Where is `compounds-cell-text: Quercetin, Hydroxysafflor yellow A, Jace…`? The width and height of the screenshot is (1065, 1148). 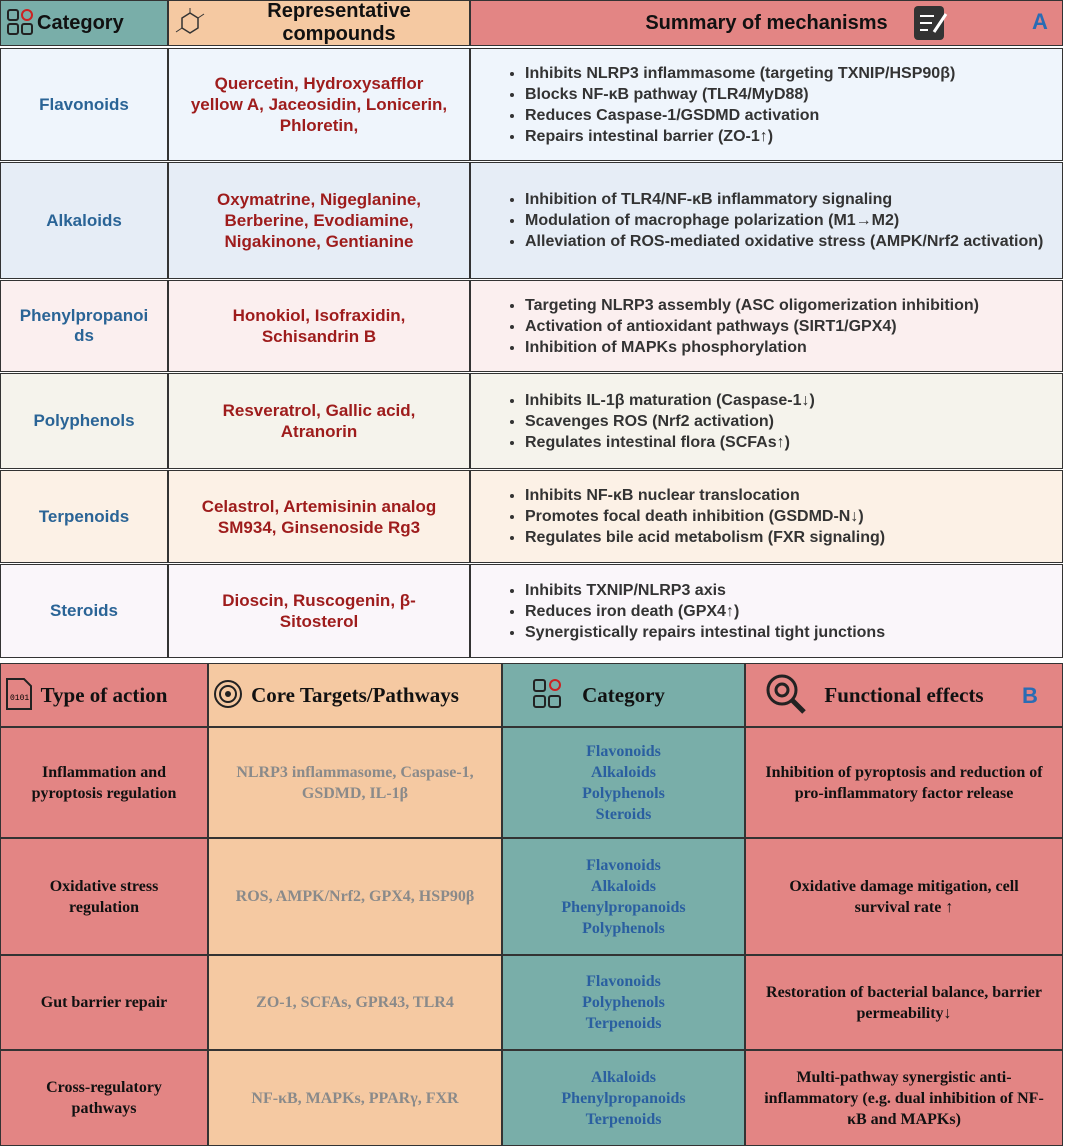 compounds-cell-text: Quercetin, Hydroxysafflor yellow A, Jace… is located at coordinates (319, 104).